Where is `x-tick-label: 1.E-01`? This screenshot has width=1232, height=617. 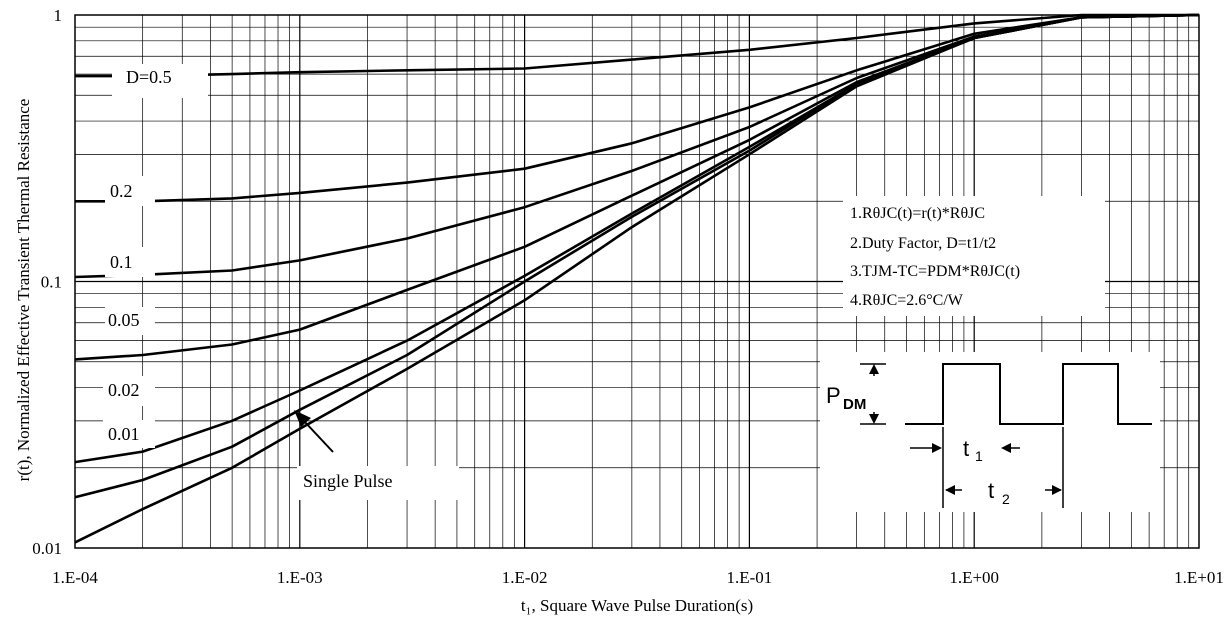
x-tick-label: 1.E-01 is located at coordinates (750, 577).